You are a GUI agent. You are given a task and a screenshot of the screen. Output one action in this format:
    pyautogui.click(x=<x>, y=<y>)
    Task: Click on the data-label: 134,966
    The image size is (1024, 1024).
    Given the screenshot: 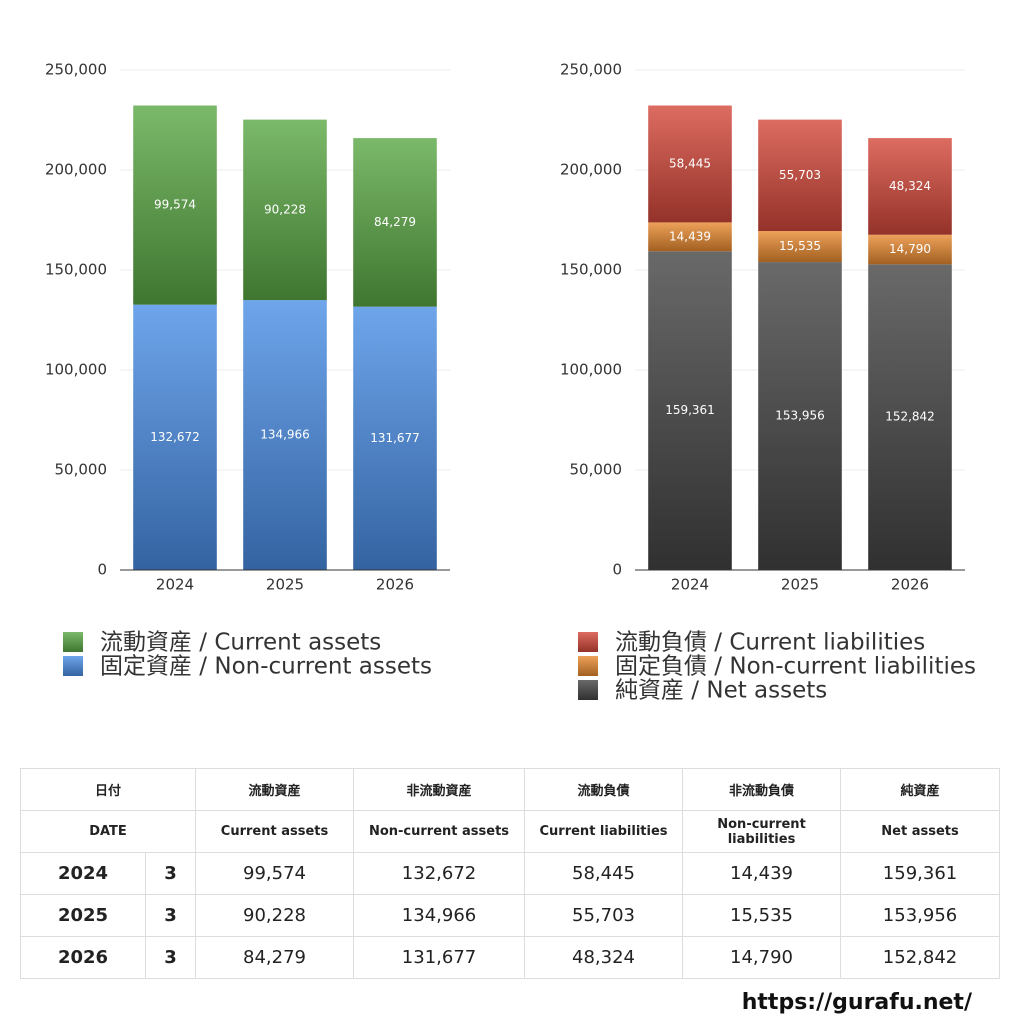 What is the action you would take?
    pyautogui.click(x=285, y=435)
    